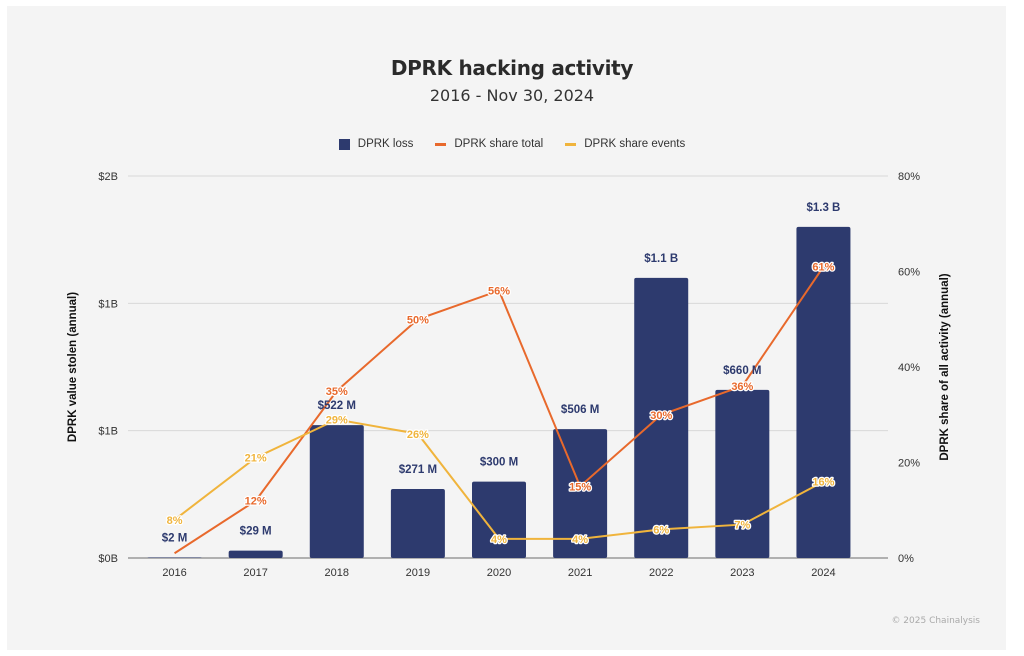 The width and height of the screenshot is (1024, 656). Describe the element at coordinates (255, 573) in the screenshot. I see `x-tick-label: 2017` at that location.